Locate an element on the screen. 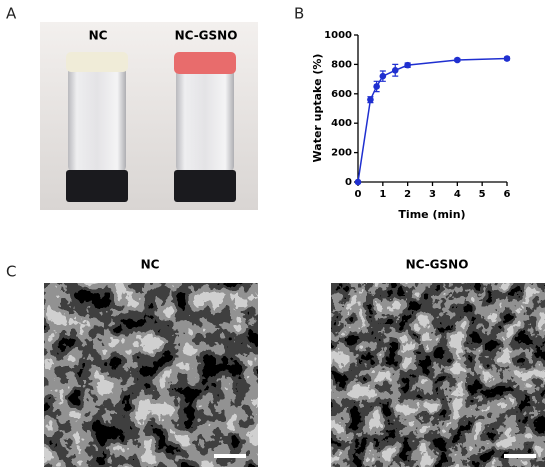 This screenshot has width=550, height=470. panel-label: C is located at coordinates (11, 272).